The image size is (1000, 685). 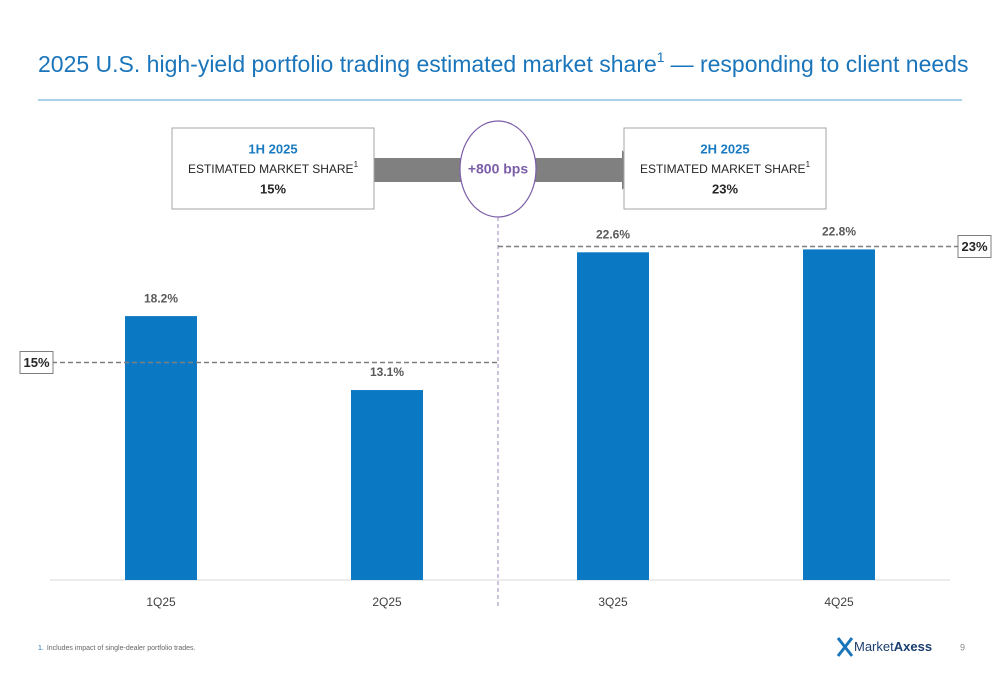 I want to click on x-tick-label: 2Q25, so click(x=387, y=602).